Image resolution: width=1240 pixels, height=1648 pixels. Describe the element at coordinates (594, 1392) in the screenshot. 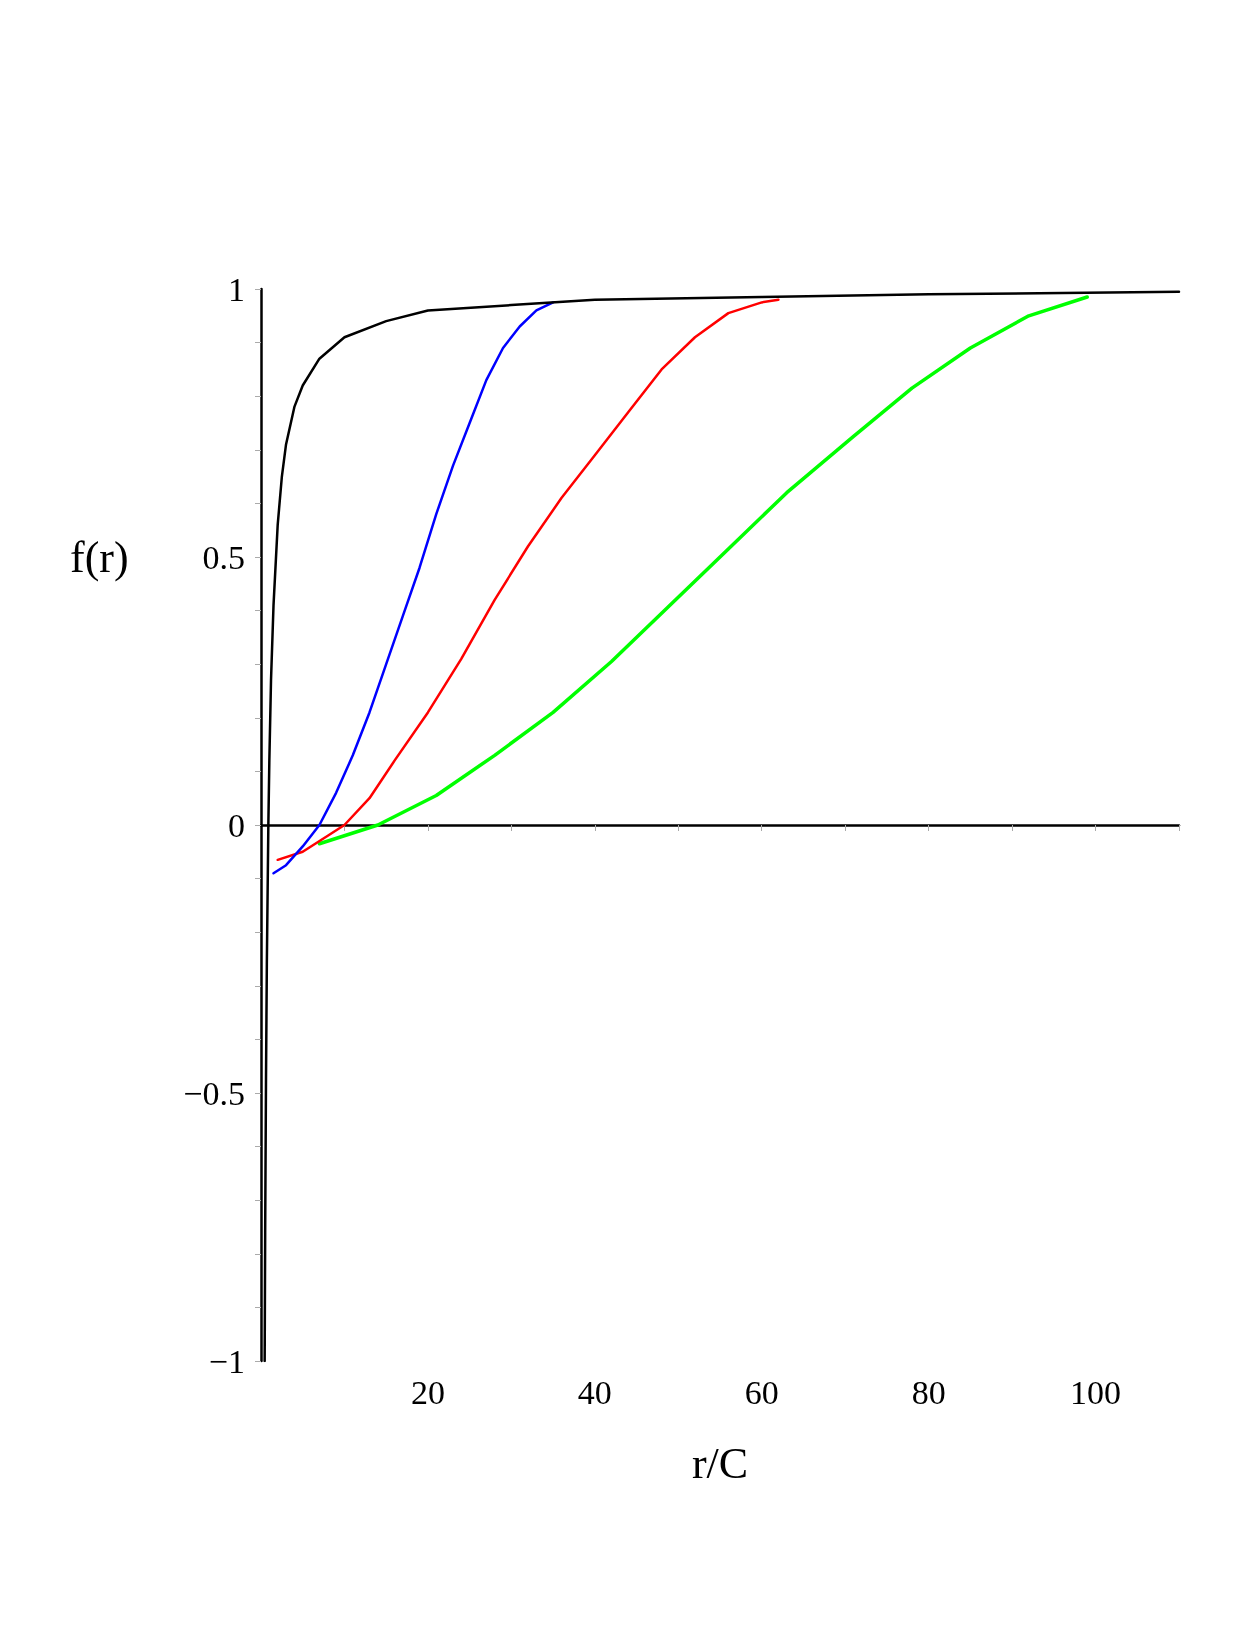

I see `x-tick-label: 40` at that location.